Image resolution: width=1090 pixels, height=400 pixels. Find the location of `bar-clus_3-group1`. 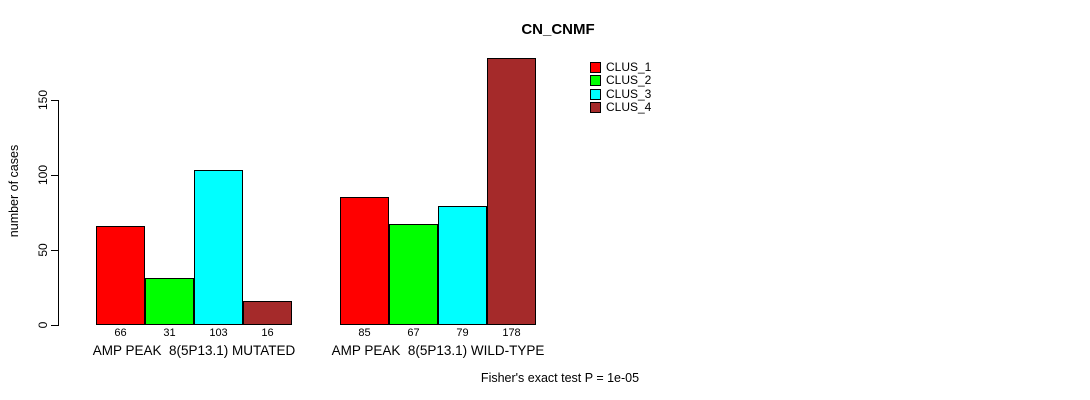

bar-clus_3-group1 is located at coordinates (218, 247).